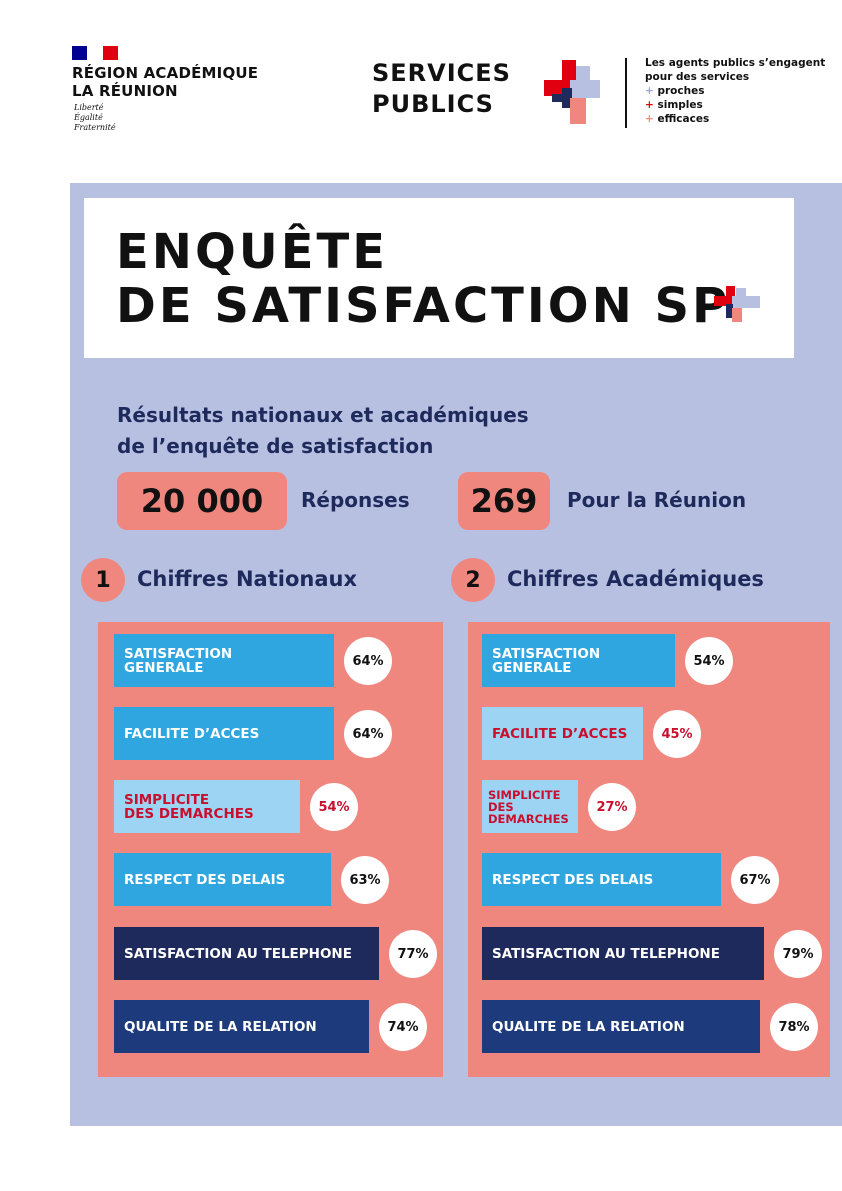 This screenshot has height=1191, width=842. I want to click on services-line1: SERVICES, so click(441, 73).